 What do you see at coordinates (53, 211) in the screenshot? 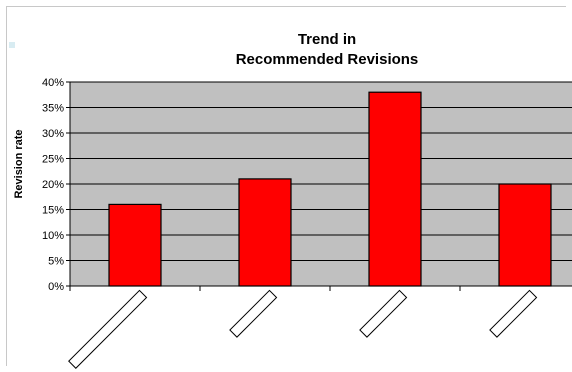
I see `y-tick-label: 15%` at bounding box center [53, 211].